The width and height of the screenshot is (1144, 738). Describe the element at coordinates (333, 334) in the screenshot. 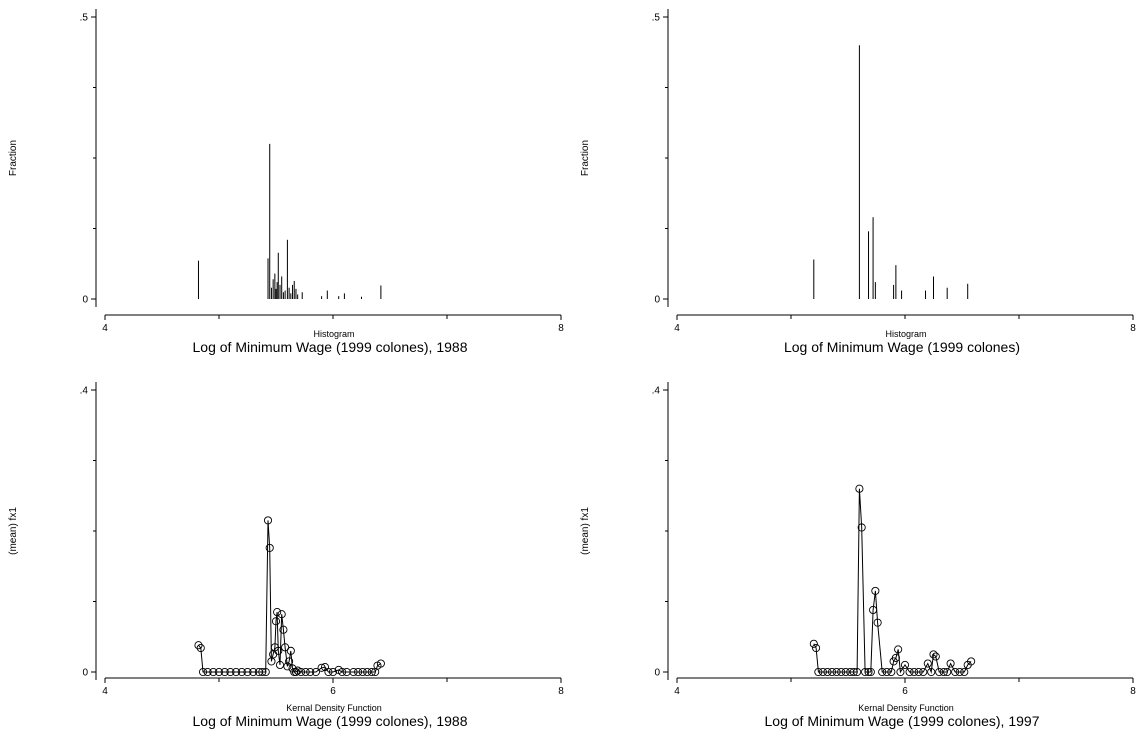

I see `chart-subtitle: Histogram` at that location.